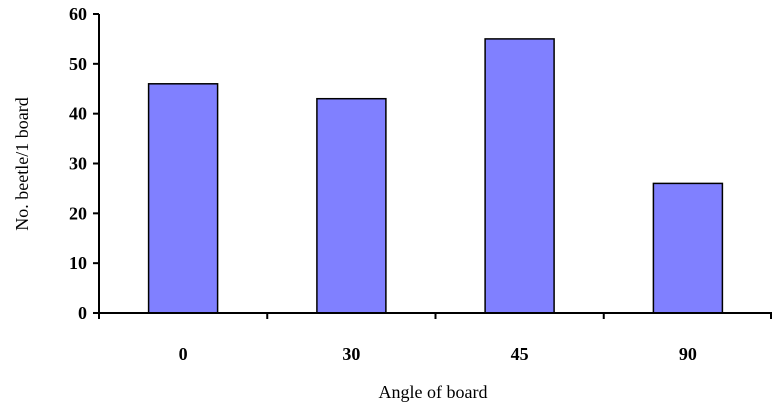 This screenshot has height=405, width=772. I want to click on y-tick-label: 0, so click(82, 313).